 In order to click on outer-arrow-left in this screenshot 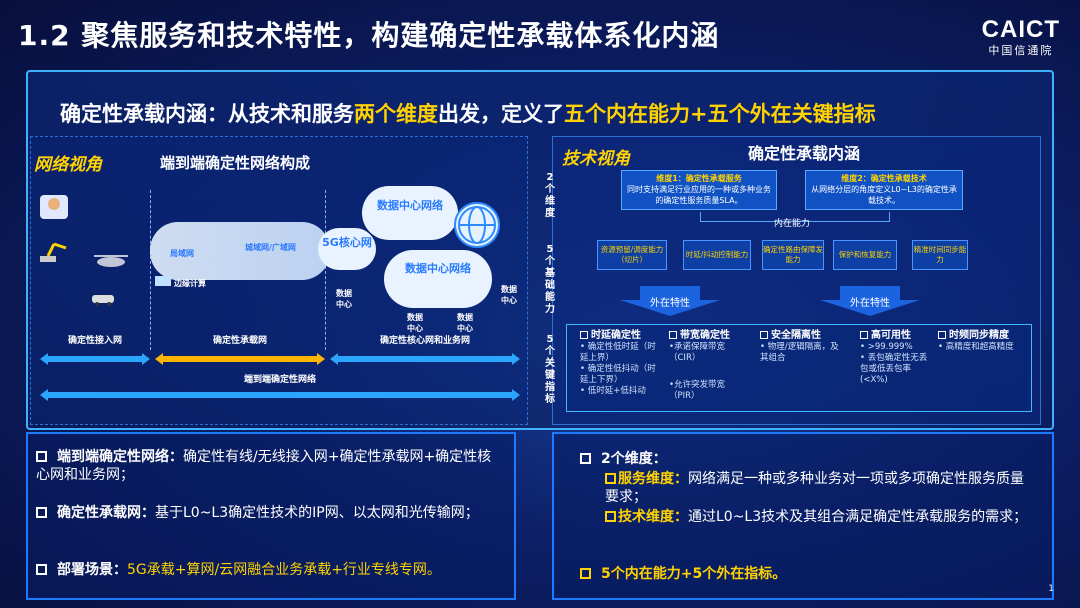, I will do `click(670, 301)`.